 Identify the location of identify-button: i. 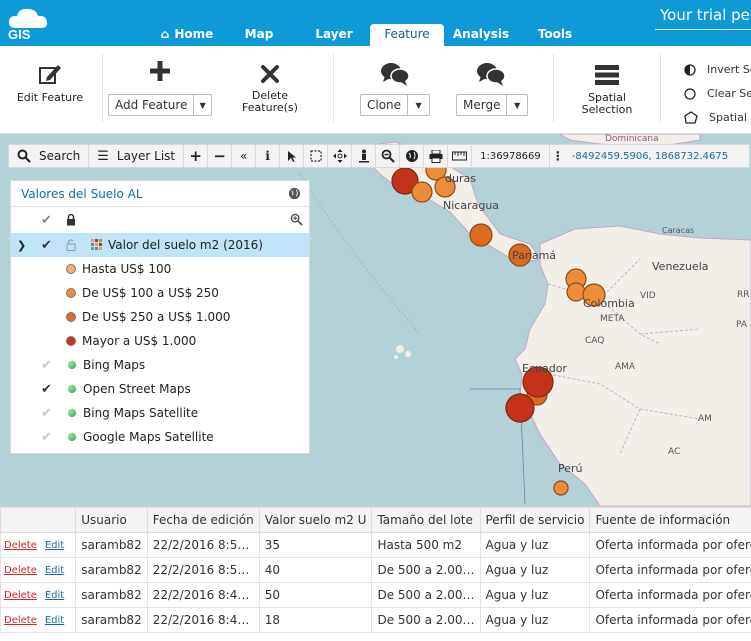
(268, 156).